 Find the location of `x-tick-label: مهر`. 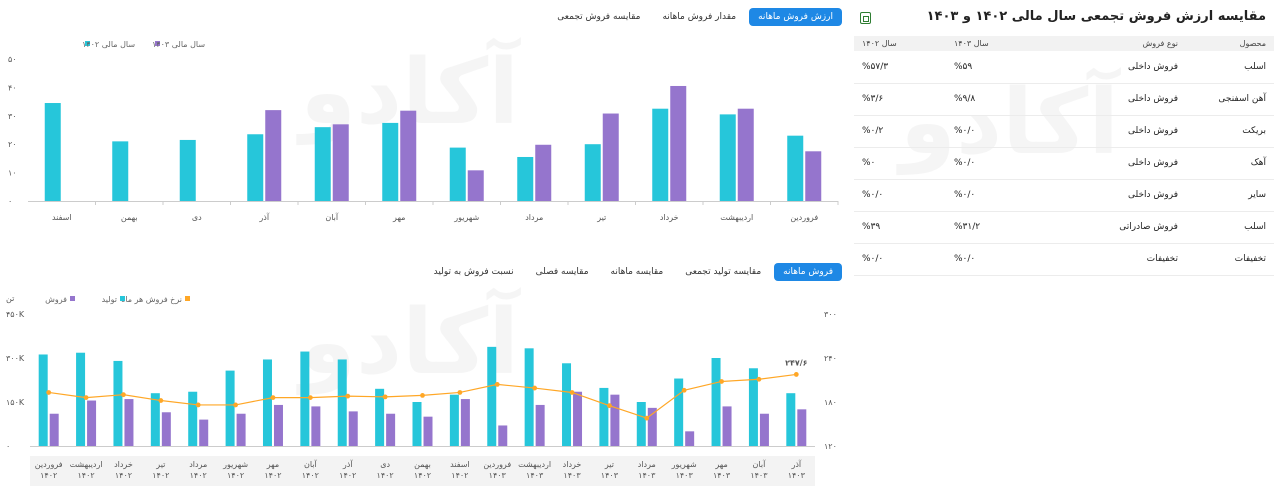

x-tick-label: مهر is located at coordinates (398, 217).